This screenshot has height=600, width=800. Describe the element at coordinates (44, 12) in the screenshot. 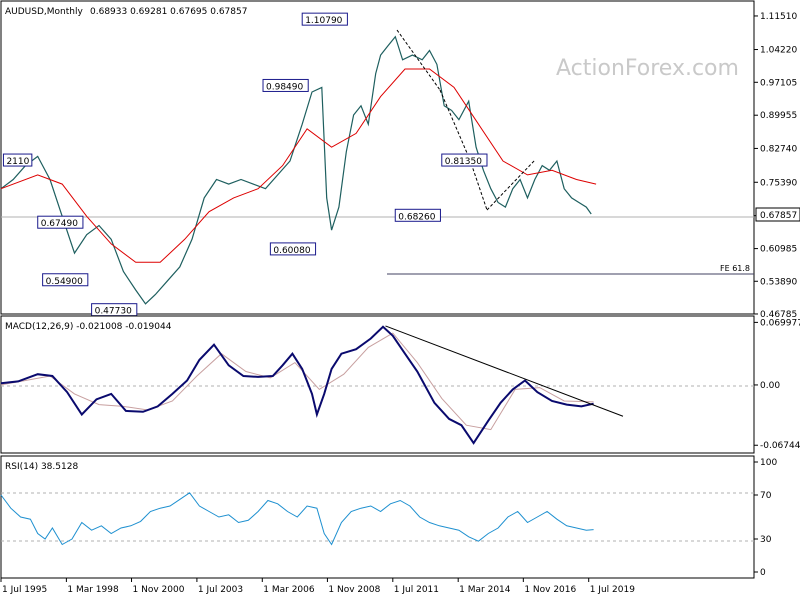

I see `price-title: AUDUSD,Monthly` at that location.